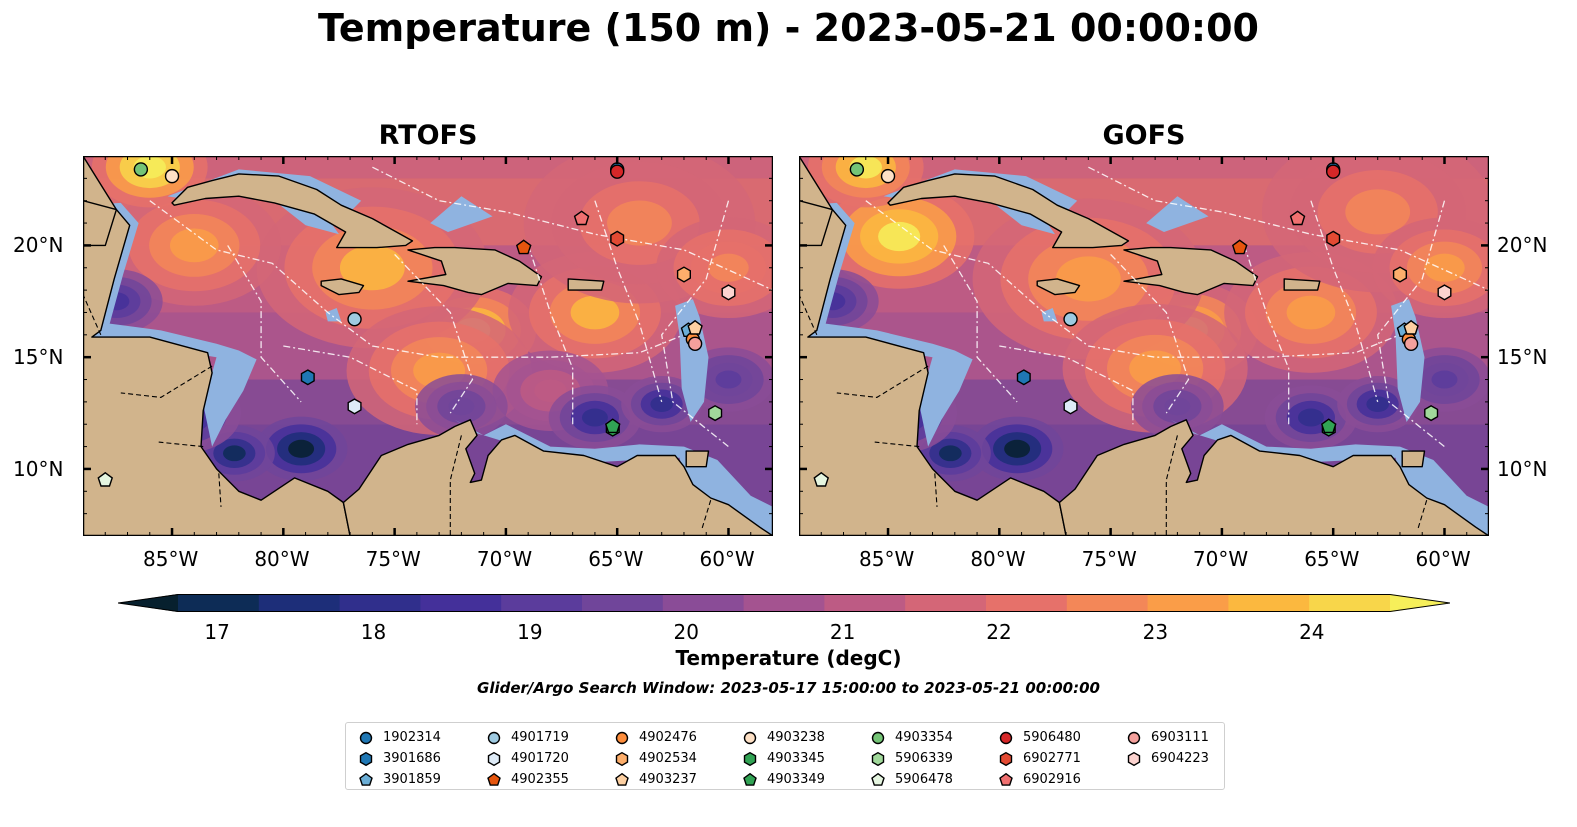 This screenshot has height=827, width=1577. Describe the element at coordinates (428, 135) in the screenshot. I see `panel-title-rtofs: RTOFS` at that location.